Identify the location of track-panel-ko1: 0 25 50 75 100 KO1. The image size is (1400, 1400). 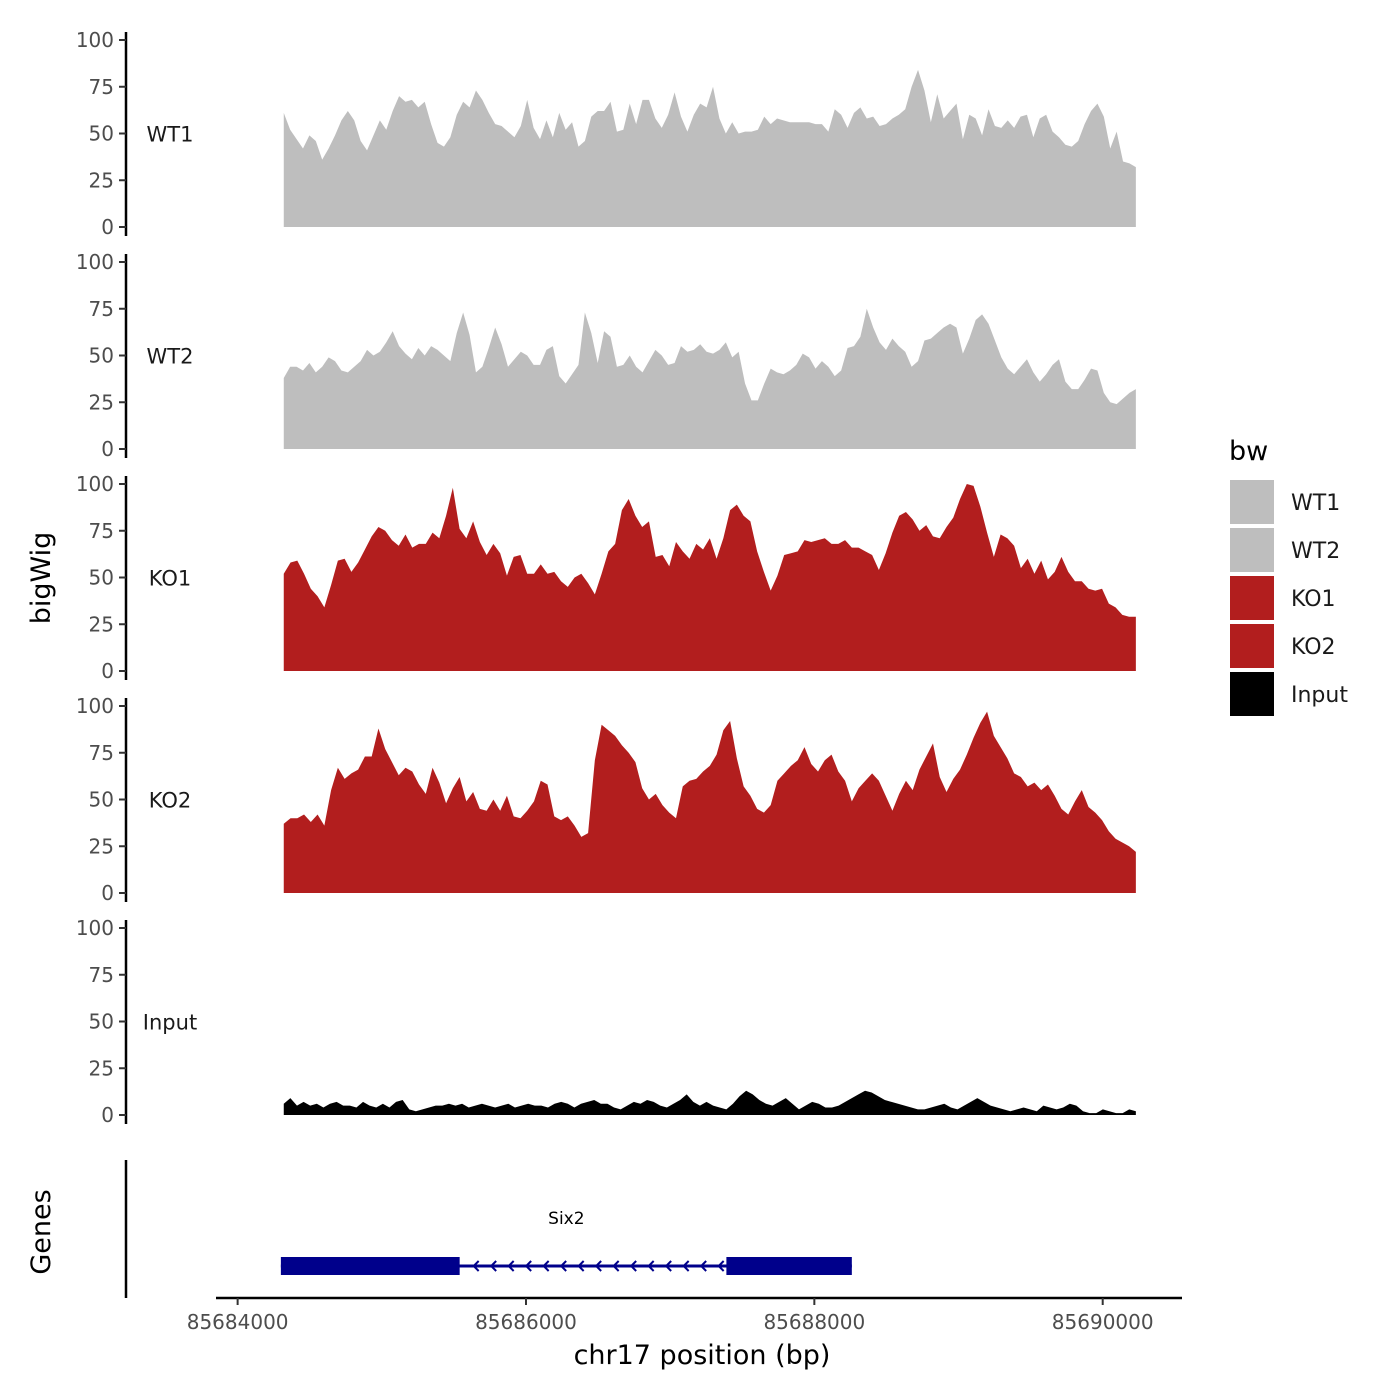
(606, 577).